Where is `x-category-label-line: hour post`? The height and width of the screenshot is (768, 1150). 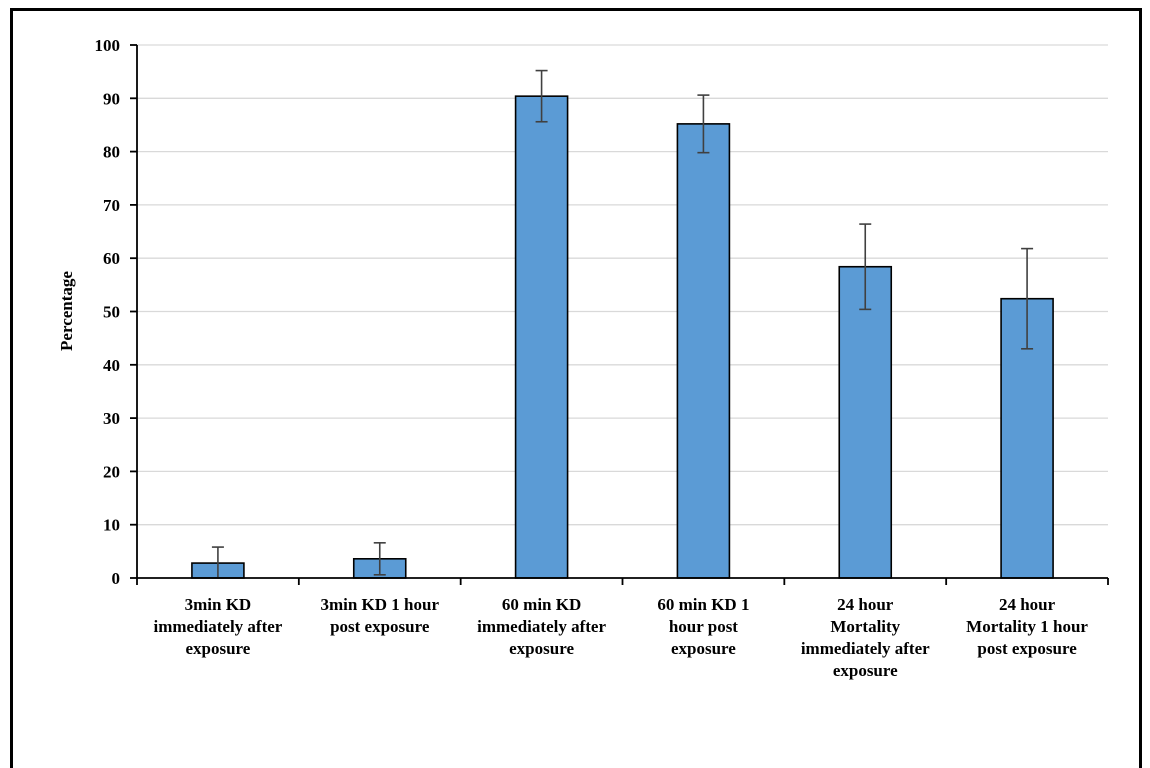 x-category-label-line: hour post is located at coordinates (703, 626).